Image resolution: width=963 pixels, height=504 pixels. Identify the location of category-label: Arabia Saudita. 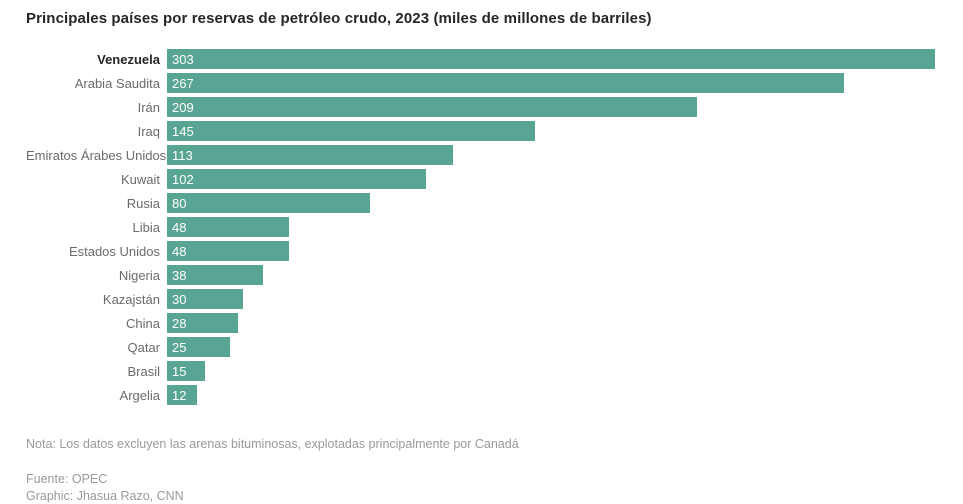
(117, 83).